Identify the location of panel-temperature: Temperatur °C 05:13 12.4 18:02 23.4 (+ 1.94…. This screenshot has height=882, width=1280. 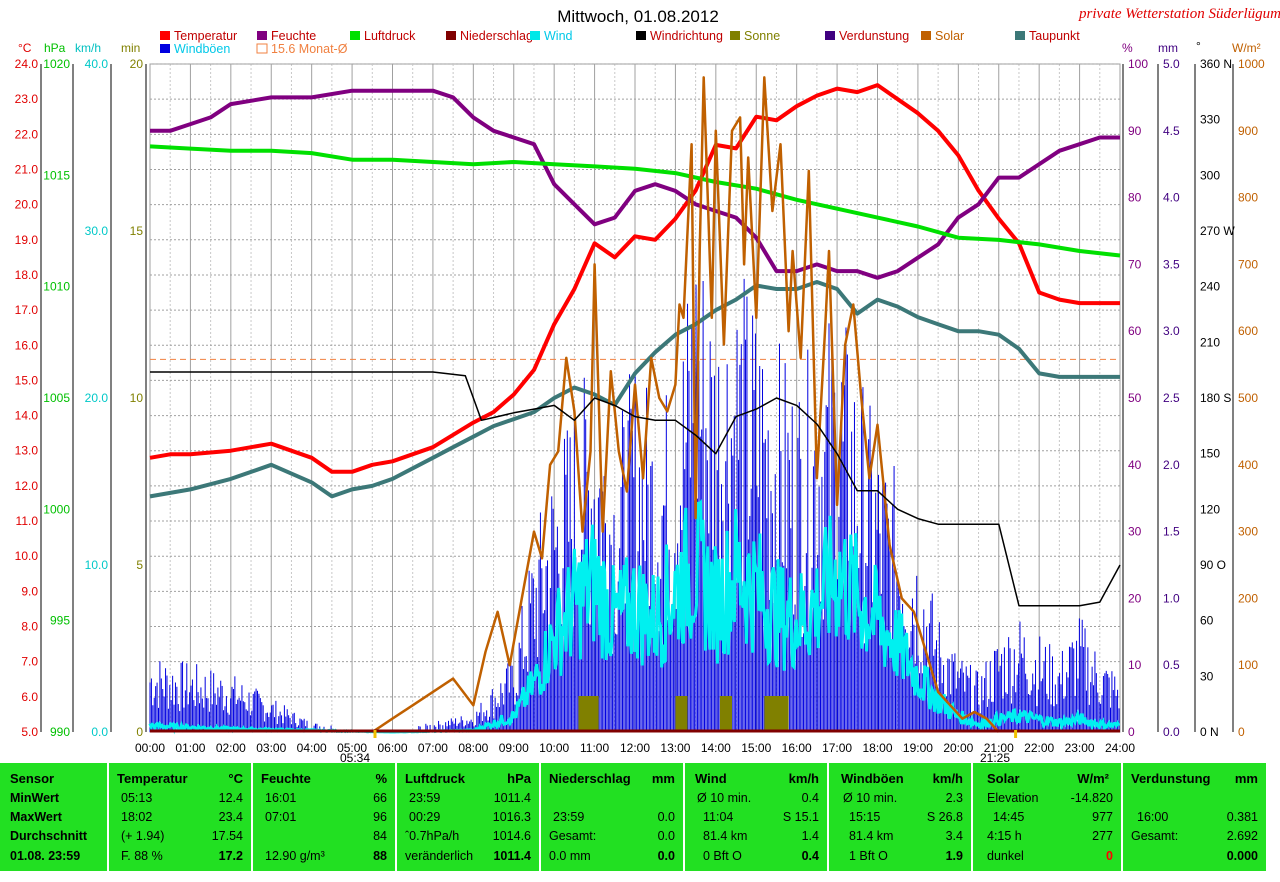
(180, 817).